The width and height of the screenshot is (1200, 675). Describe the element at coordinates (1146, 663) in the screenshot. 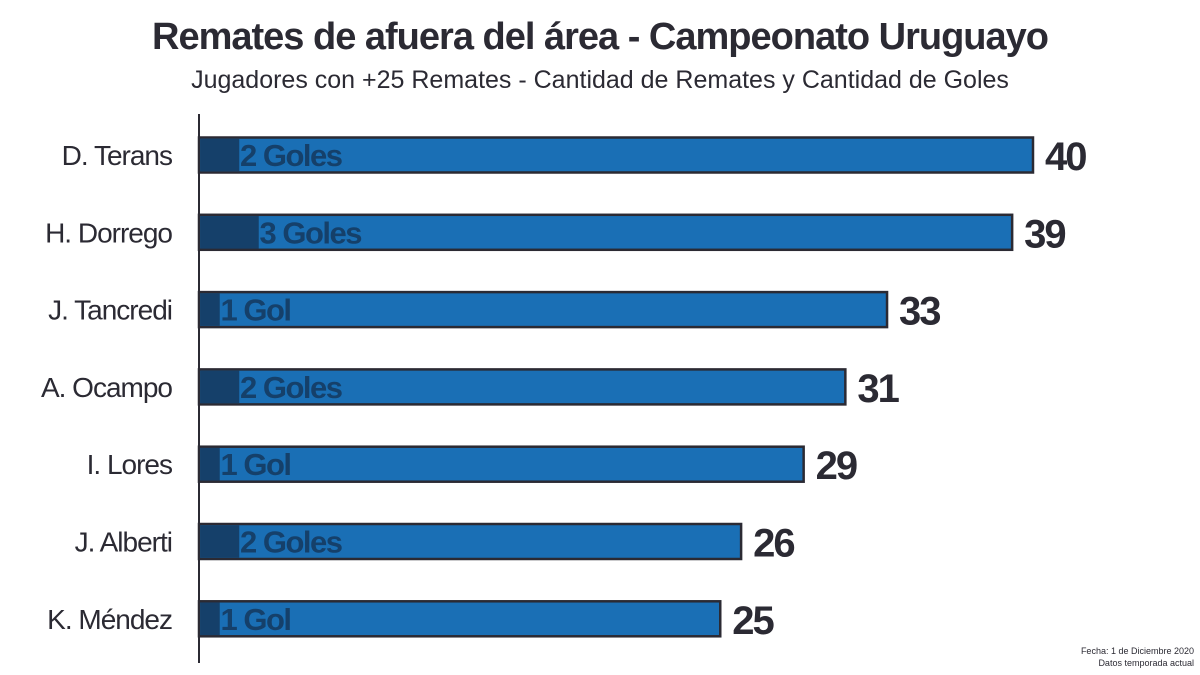

I see `footnote-source: Datos temporada actual` at that location.